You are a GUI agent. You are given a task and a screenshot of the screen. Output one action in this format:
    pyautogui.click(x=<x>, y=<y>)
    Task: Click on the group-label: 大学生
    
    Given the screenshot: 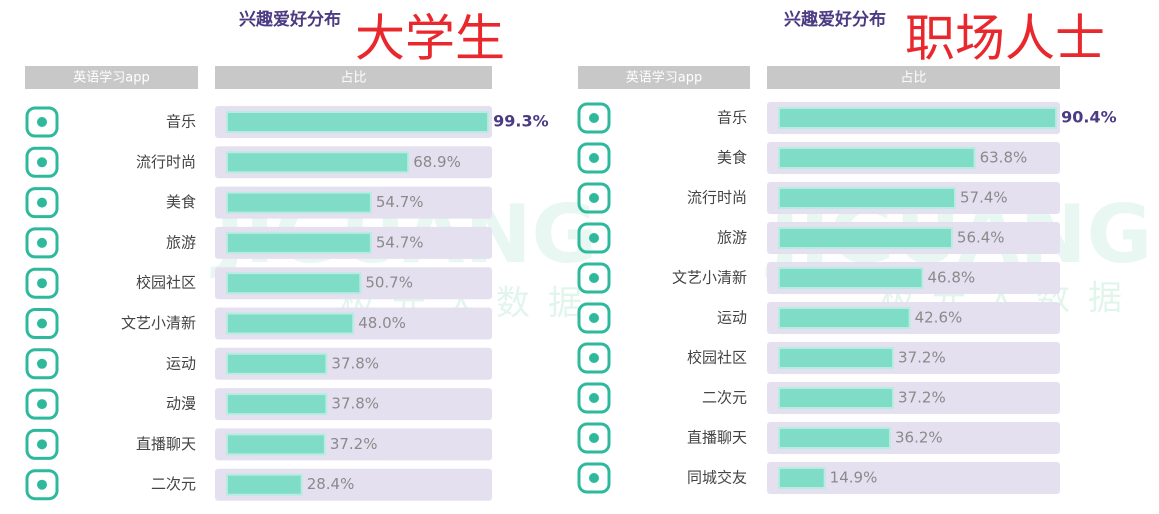 What is the action you would take?
    pyautogui.click(x=430, y=39)
    